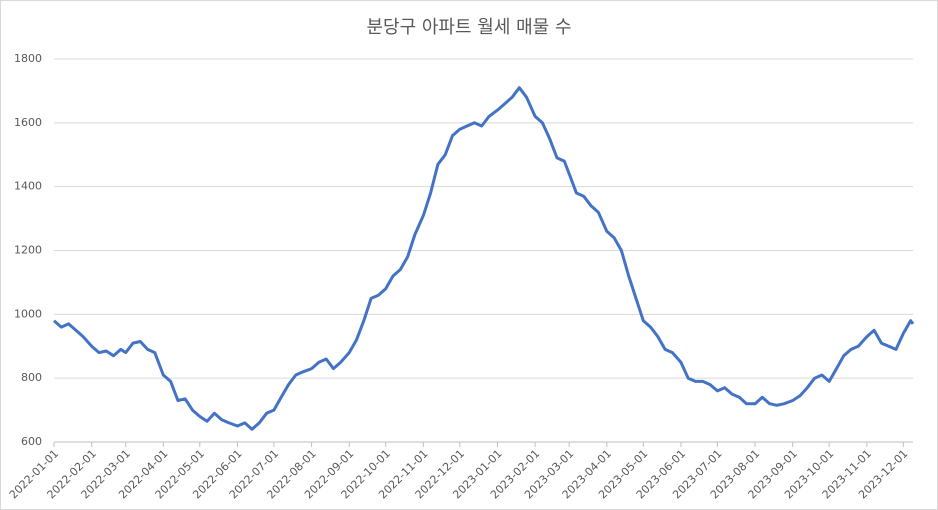 The image size is (938, 510). I want to click on y-tick-label: 1200, so click(28, 250).